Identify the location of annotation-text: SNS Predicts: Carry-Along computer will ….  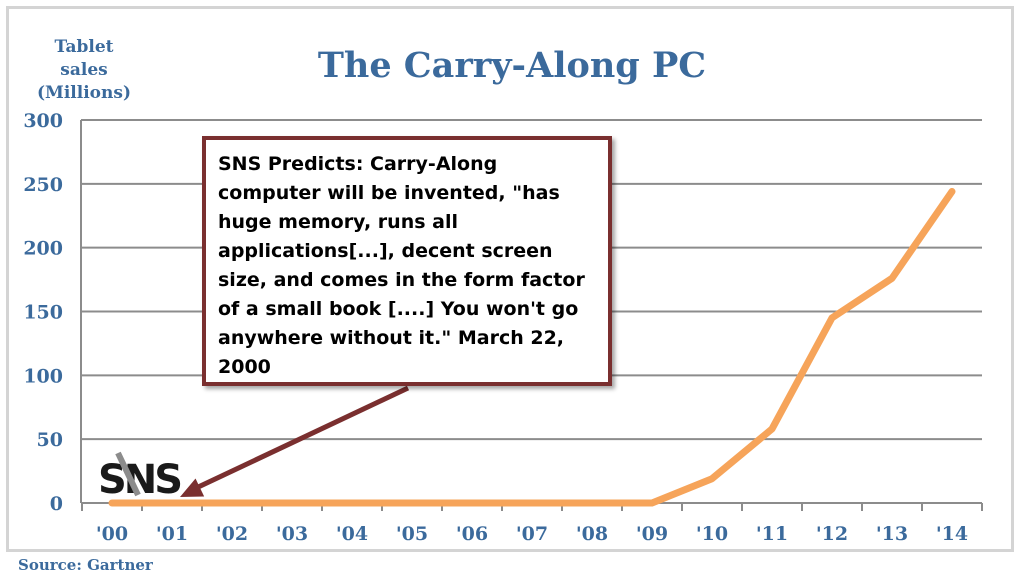
(401, 265).